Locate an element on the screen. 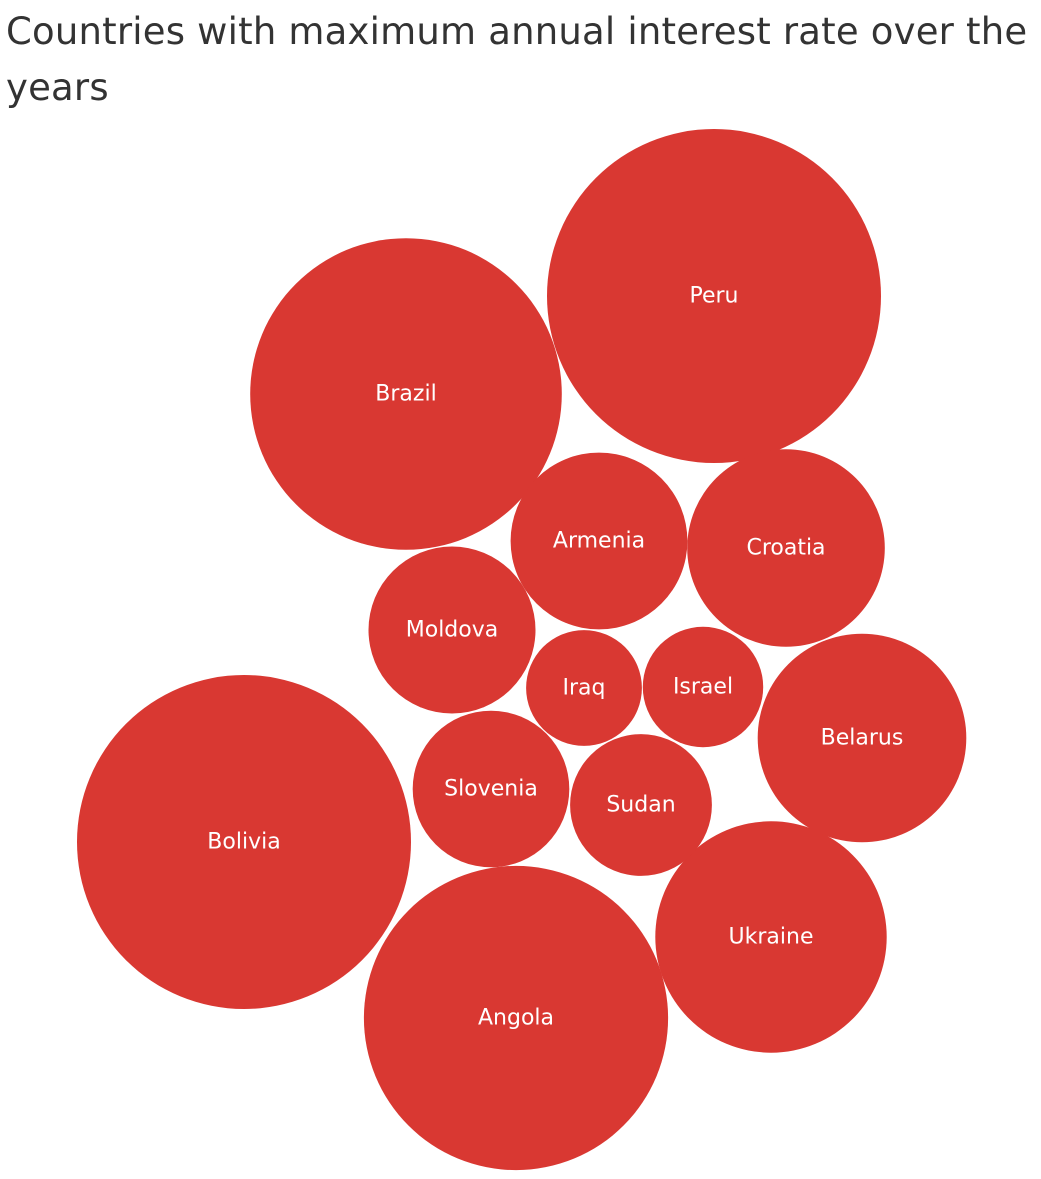 Image resolution: width=1041 pixels, height=1179 pixels. bubble-label-peru: Peru is located at coordinates (713, 296).